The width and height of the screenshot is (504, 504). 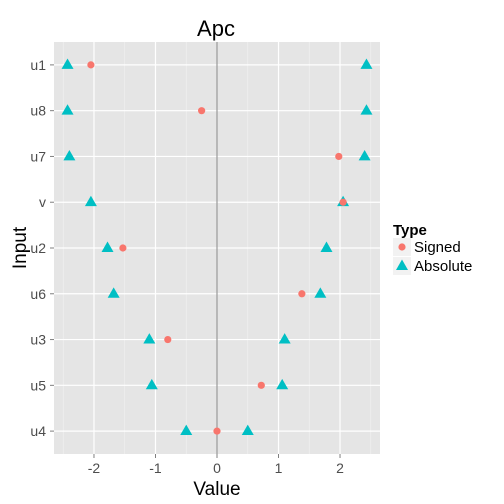 What do you see at coordinates (42, 202) in the screenshot?
I see `y-tick-label: v` at bounding box center [42, 202].